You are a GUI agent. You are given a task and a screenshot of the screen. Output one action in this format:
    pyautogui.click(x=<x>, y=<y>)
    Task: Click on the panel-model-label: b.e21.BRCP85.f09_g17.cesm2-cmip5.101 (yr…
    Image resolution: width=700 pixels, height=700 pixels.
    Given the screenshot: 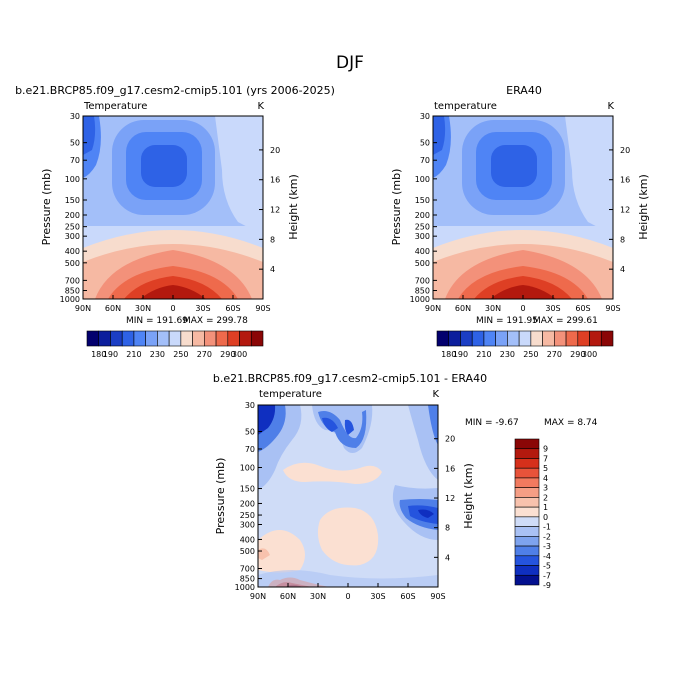 What is the action you would take?
    pyautogui.click(x=175, y=90)
    